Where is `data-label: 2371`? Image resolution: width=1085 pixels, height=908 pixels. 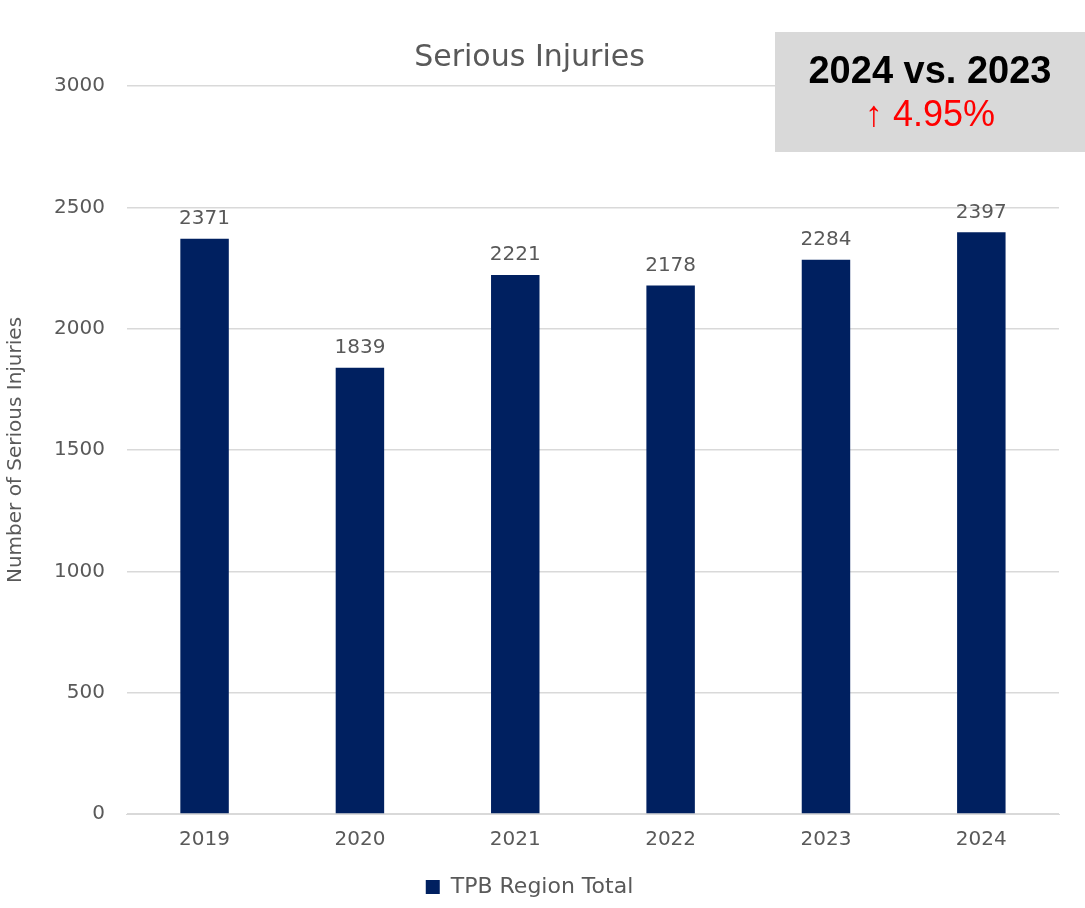 data-label: 2371 is located at coordinates (205, 216).